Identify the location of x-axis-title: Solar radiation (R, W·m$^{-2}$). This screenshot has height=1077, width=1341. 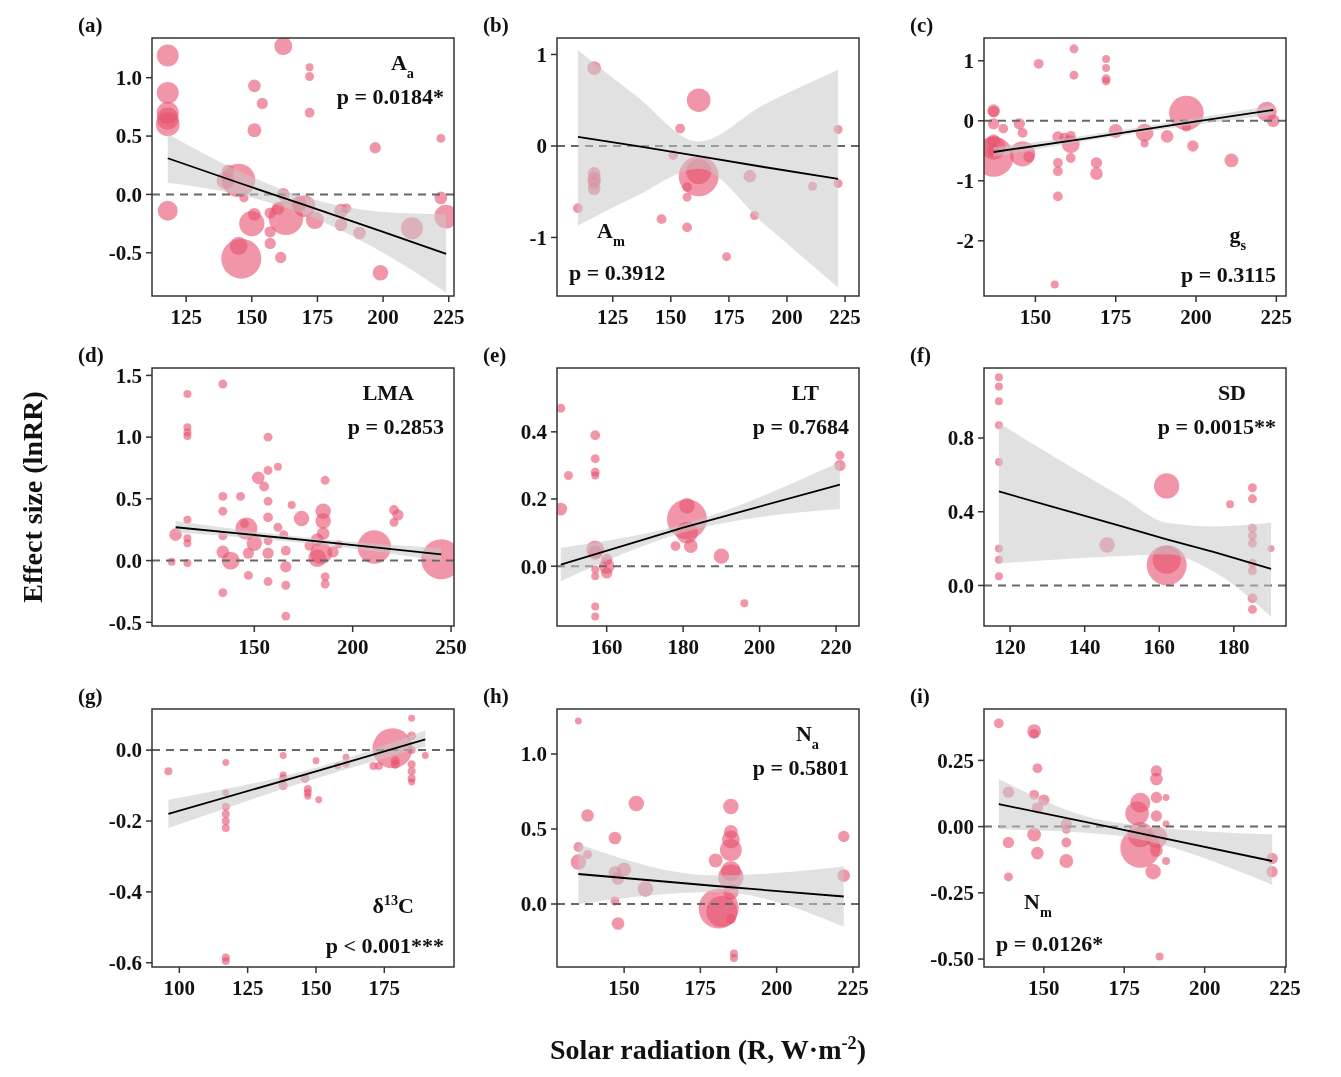
(708, 1049).